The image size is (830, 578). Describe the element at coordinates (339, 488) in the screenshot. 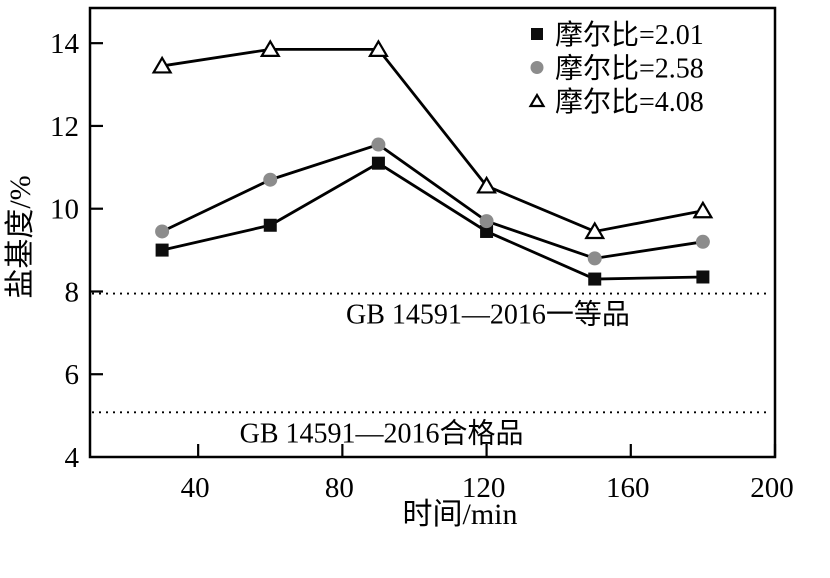

I see `x-tick-label-80: 80` at that location.